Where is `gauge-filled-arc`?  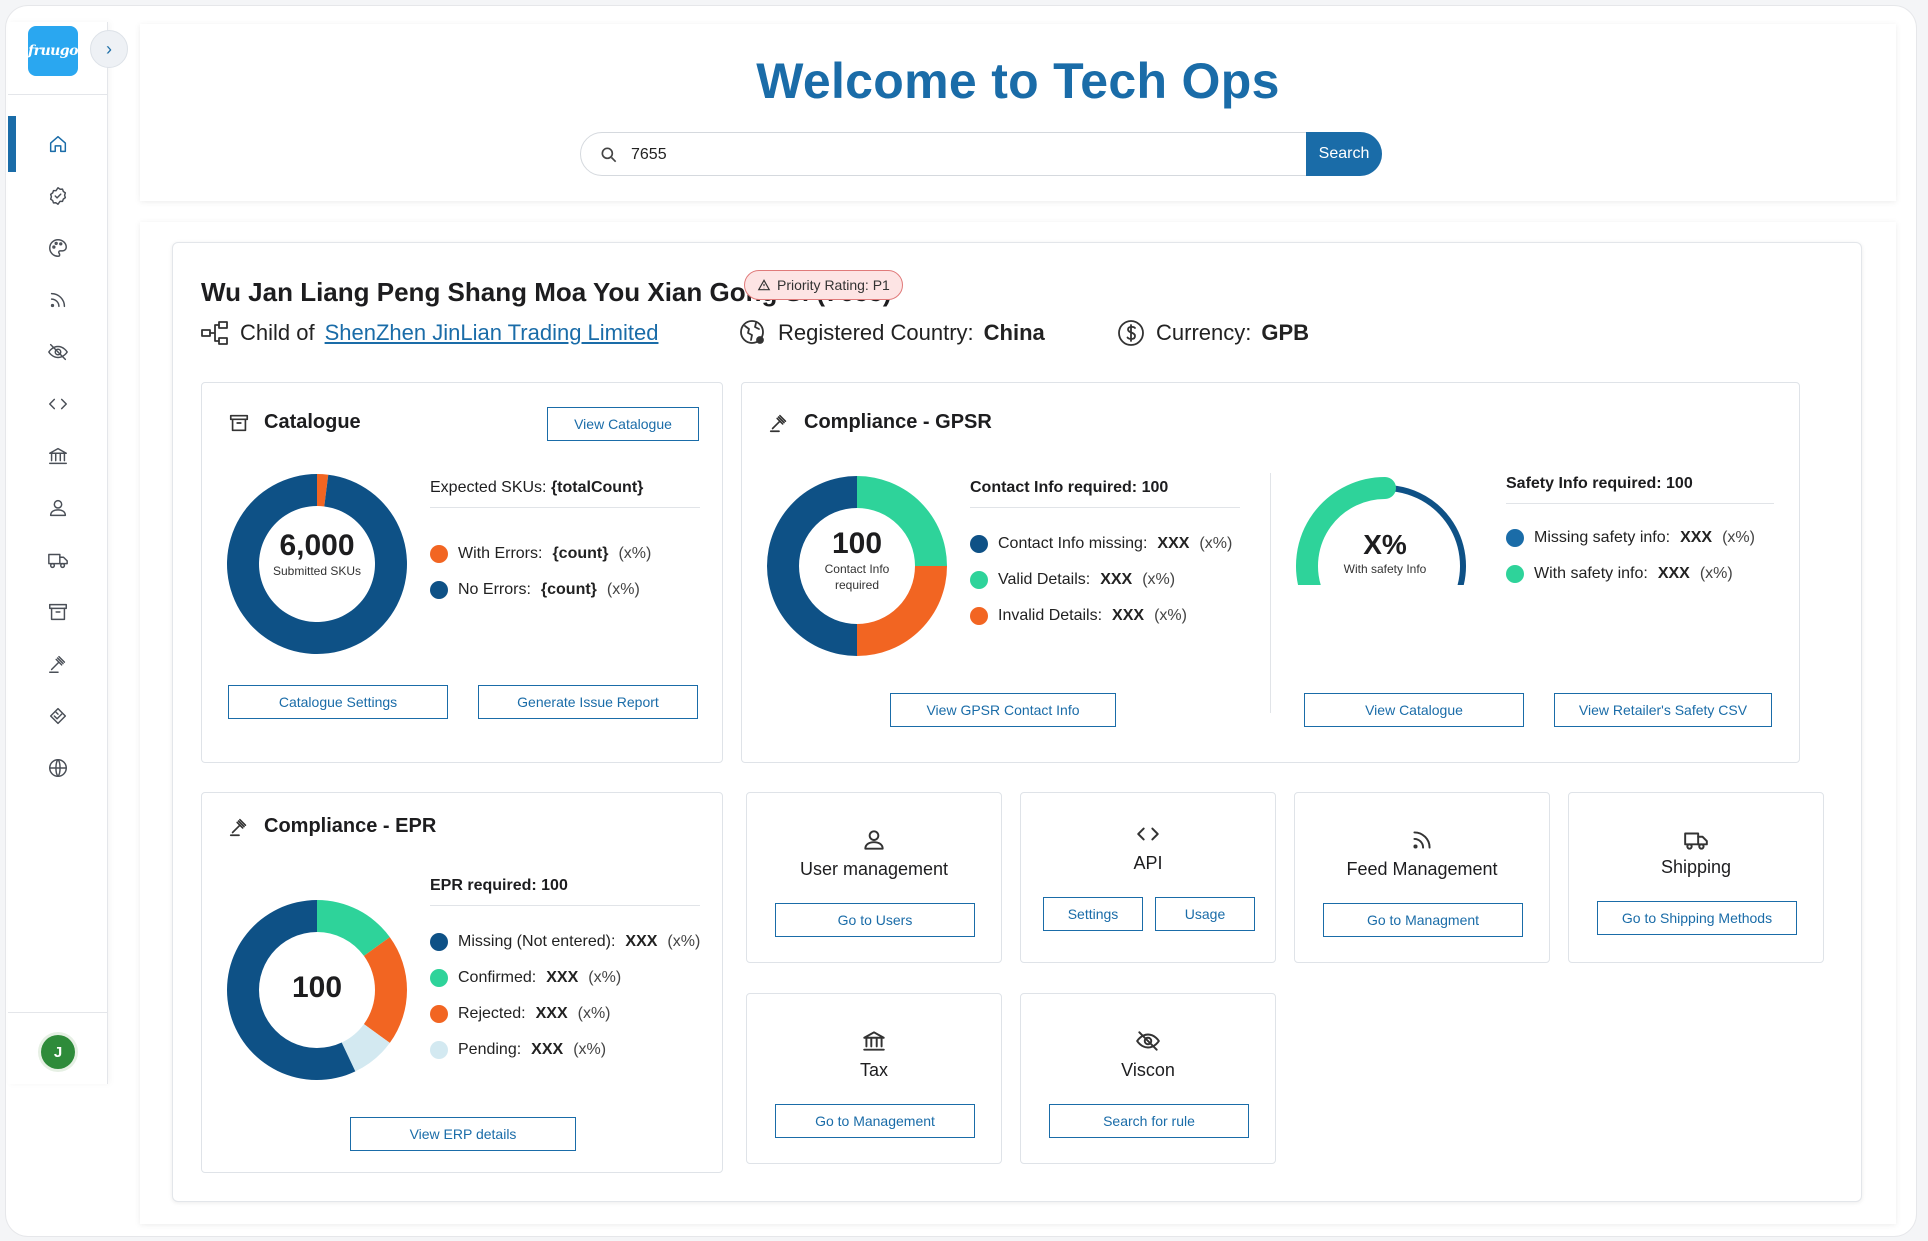 gauge-filled-arc is located at coordinates (1346, 531).